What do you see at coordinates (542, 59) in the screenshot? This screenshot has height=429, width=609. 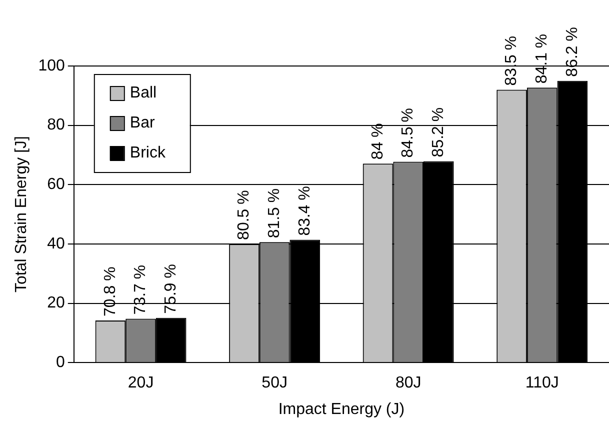 I see `annotation: 84.1 %` at bounding box center [542, 59].